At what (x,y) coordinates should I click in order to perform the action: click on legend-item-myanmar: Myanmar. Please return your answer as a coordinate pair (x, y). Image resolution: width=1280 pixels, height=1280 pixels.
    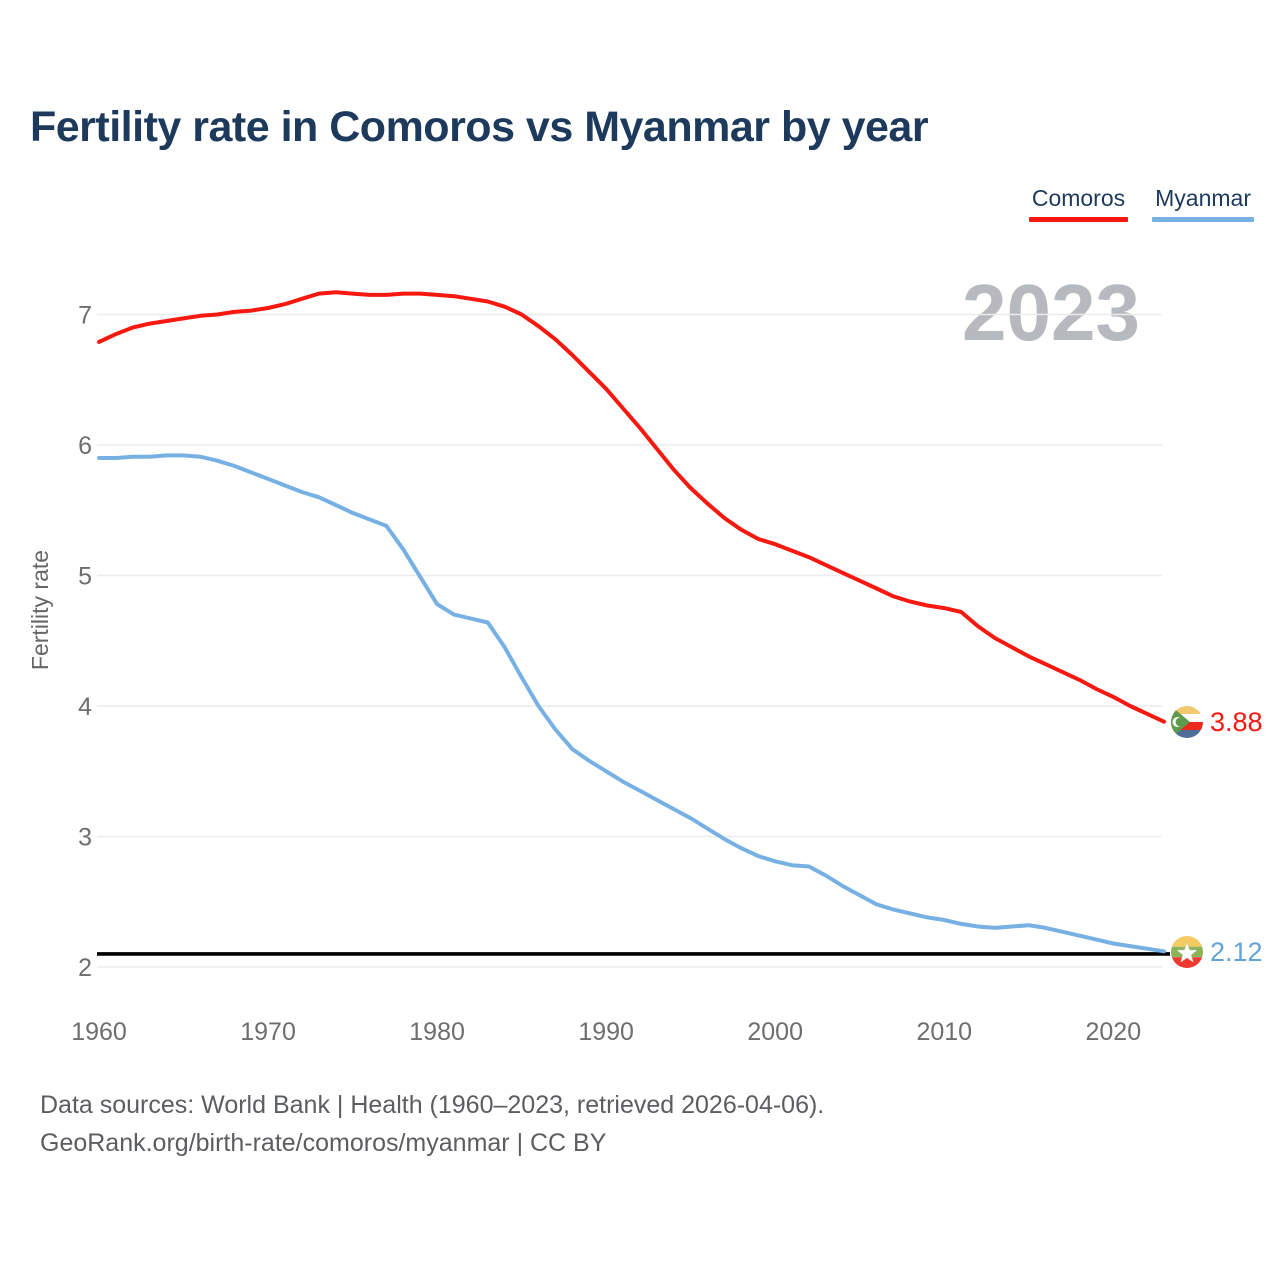
    Looking at the image, I should click on (1203, 203).